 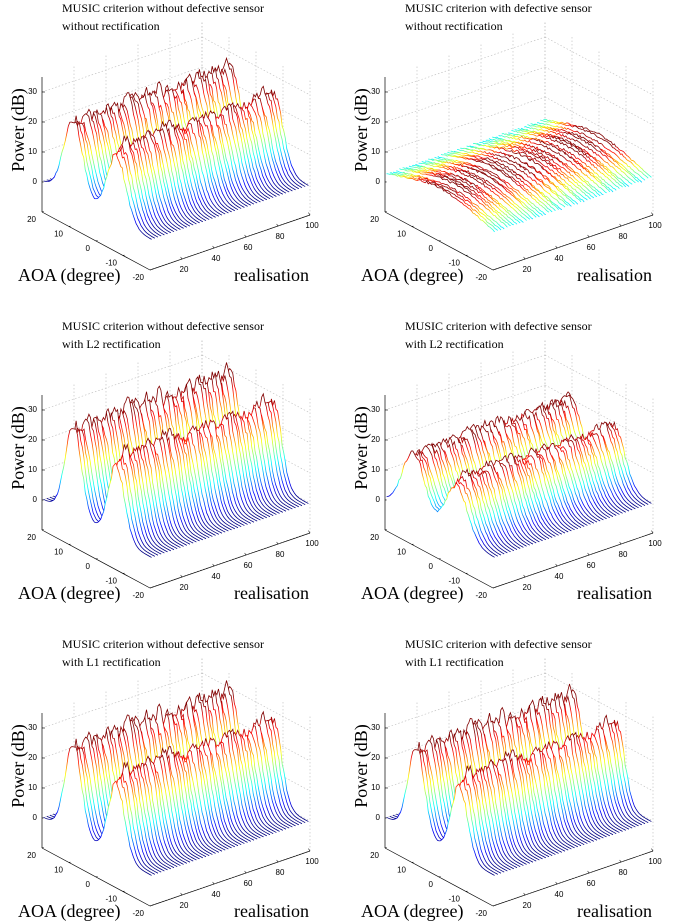 I want to click on z-tick-label: 0, so click(x=378, y=817).